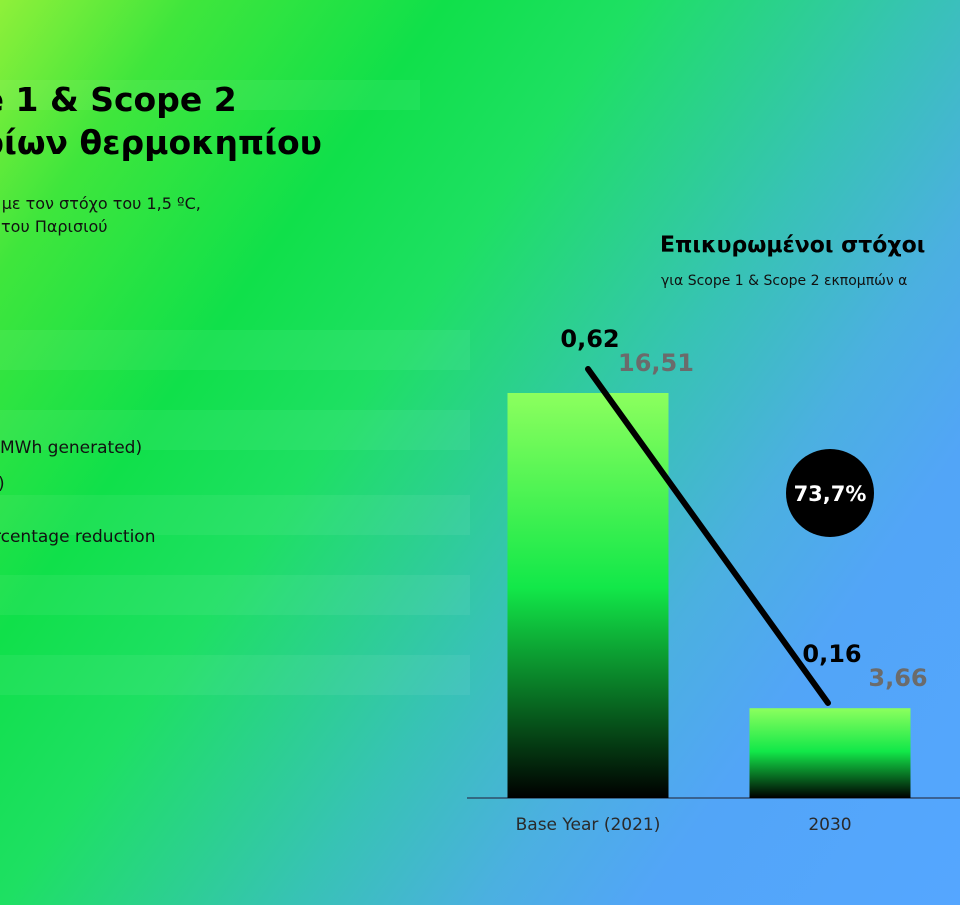  What do you see at coordinates (54, 226) in the screenshot?
I see `subtitle-line-2: ια του Παρισιού` at bounding box center [54, 226].